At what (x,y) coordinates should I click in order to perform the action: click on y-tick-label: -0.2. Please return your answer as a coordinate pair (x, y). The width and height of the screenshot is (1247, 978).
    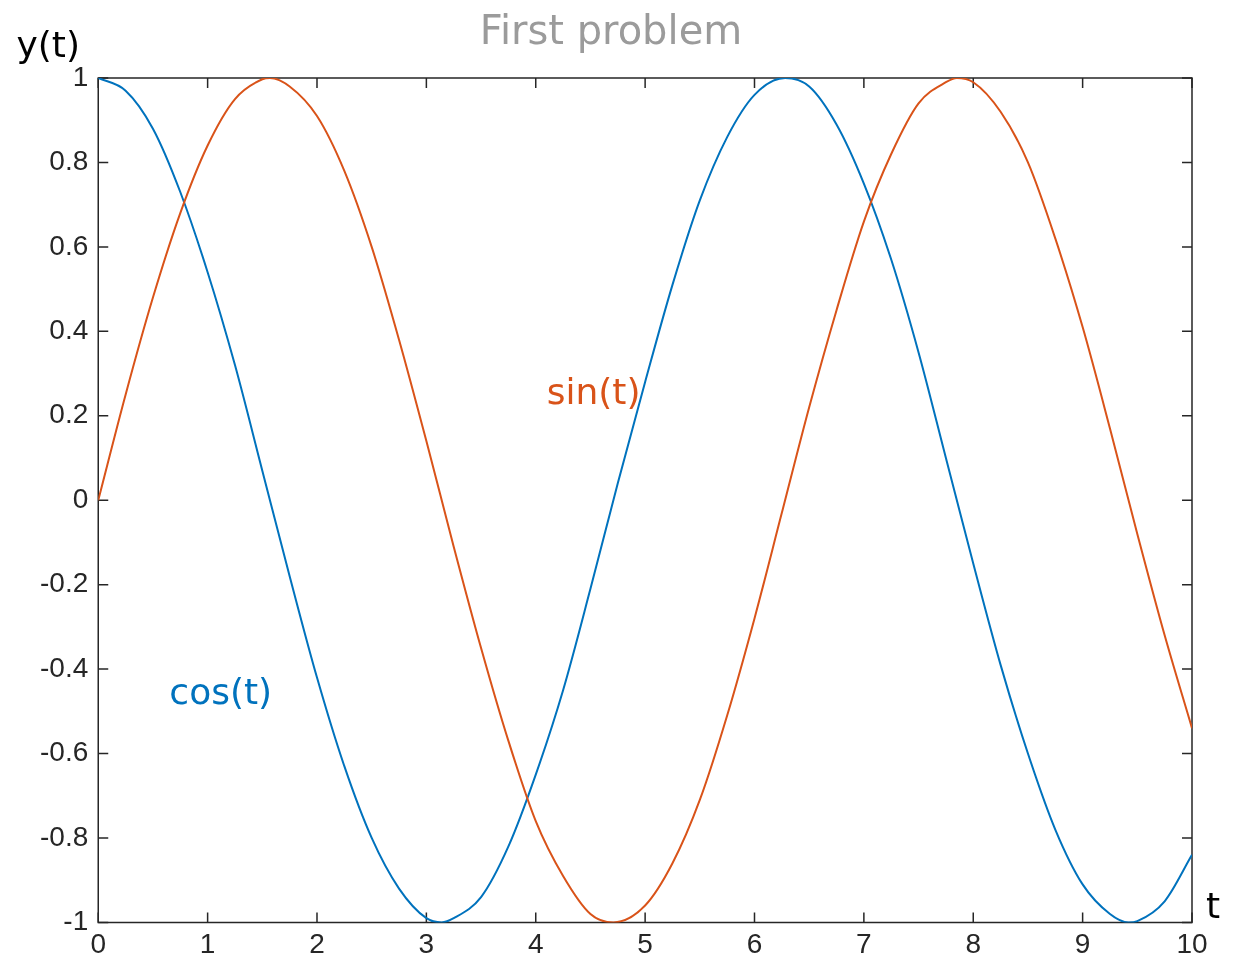
    Looking at the image, I should click on (64, 583).